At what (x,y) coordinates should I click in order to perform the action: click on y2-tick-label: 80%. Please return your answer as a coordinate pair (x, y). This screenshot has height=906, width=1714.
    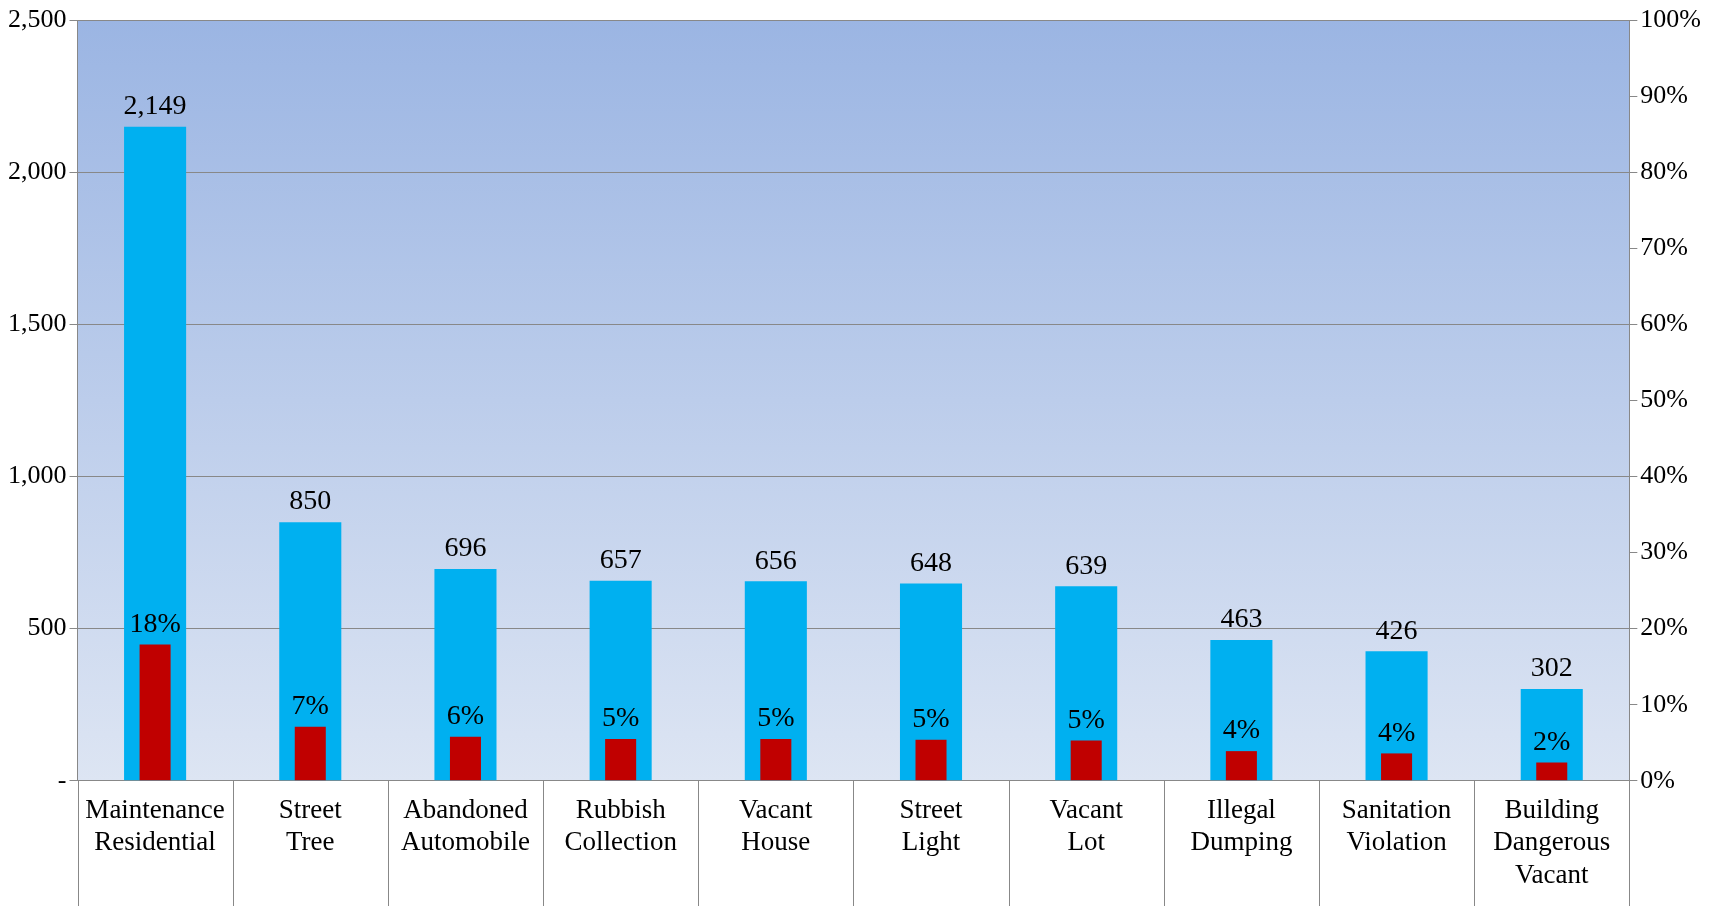
    Looking at the image, I should click on (1664, 170).